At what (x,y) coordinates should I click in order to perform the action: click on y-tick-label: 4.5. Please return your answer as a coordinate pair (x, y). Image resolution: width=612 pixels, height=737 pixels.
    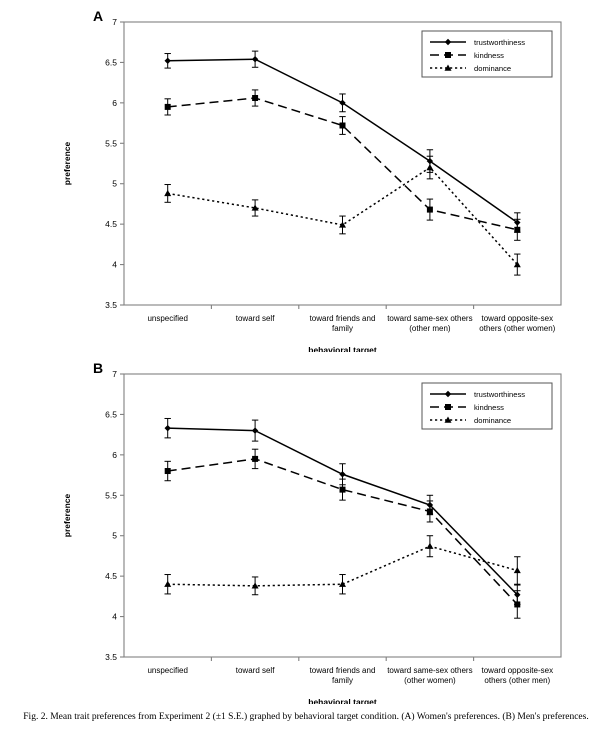
    Looking at the image, I should click on (111, 224).